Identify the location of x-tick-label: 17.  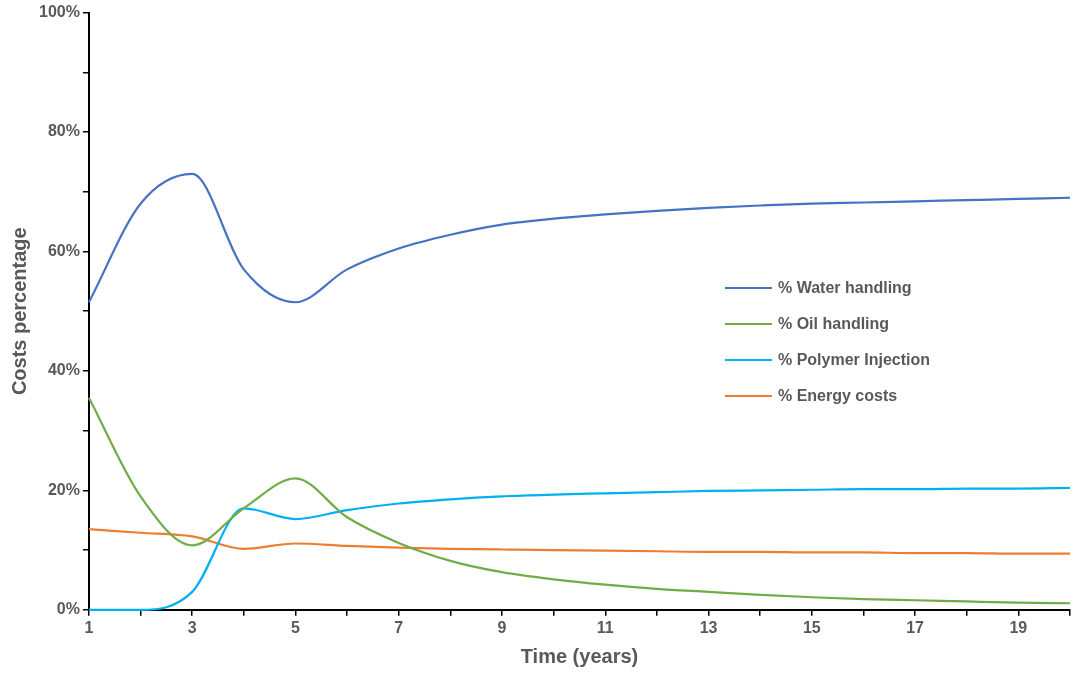
(915, 627).